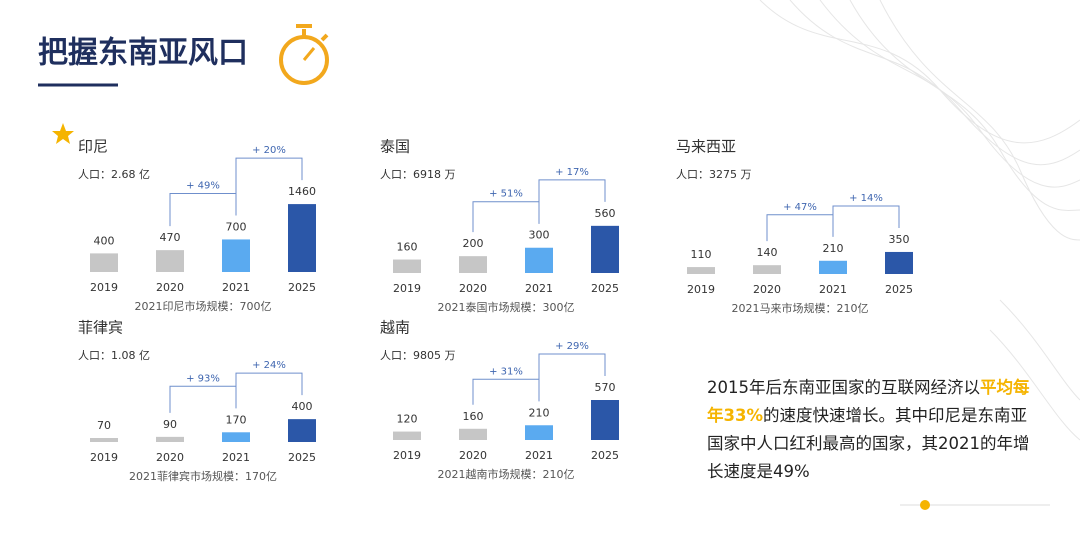 This screenshot has width=1080, height=538. I want to click on value-label: 560, so click(605, 213).